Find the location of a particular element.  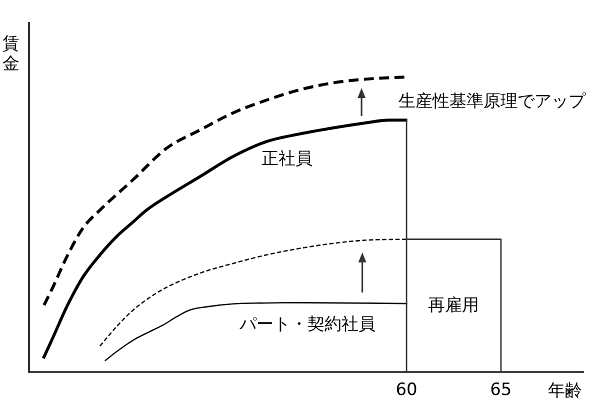

x-tick: 60 is located at coordinates (407, 390).